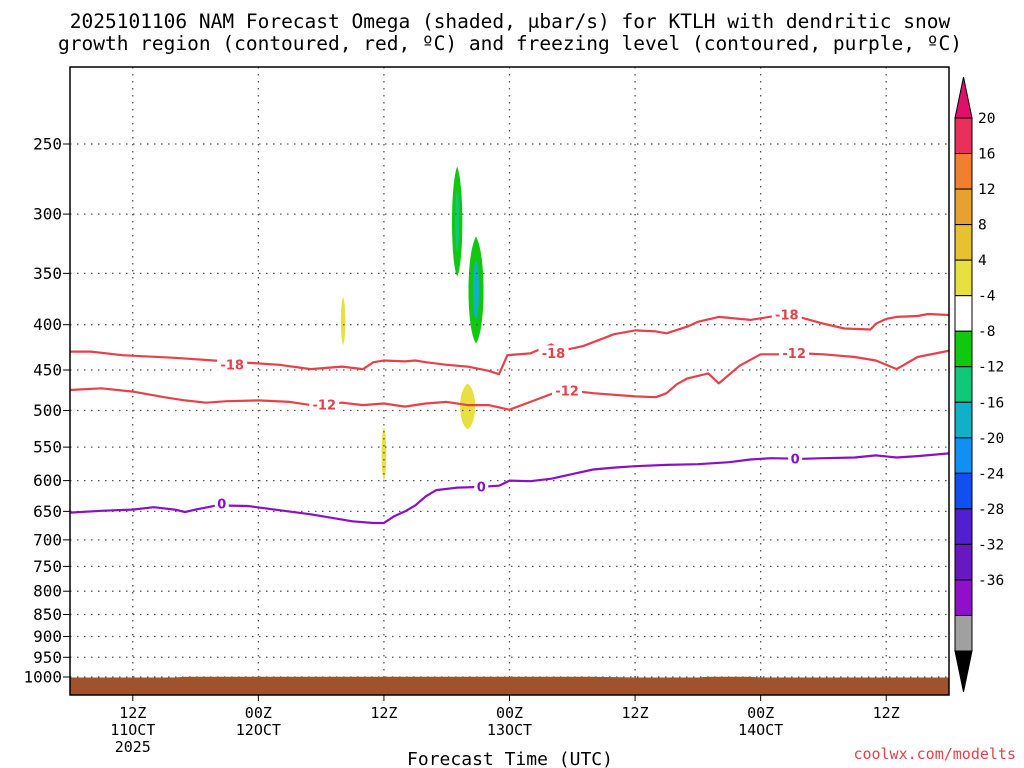 The width and height of the screenshot is (1024, 768). I want to click on colorbar-tick-label: -8, so click(986, 332).